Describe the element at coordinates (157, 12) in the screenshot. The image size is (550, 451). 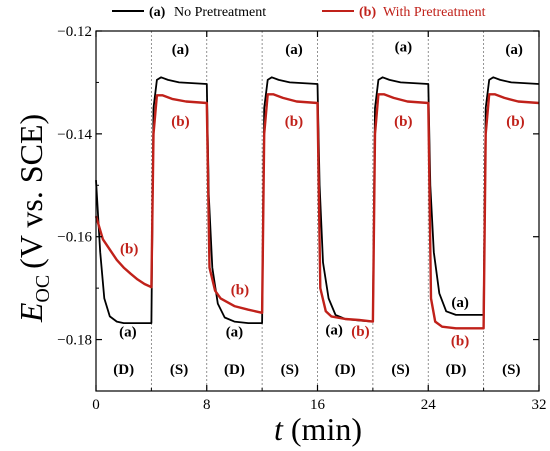
I see `legend-marker-a: (a)` at that location.